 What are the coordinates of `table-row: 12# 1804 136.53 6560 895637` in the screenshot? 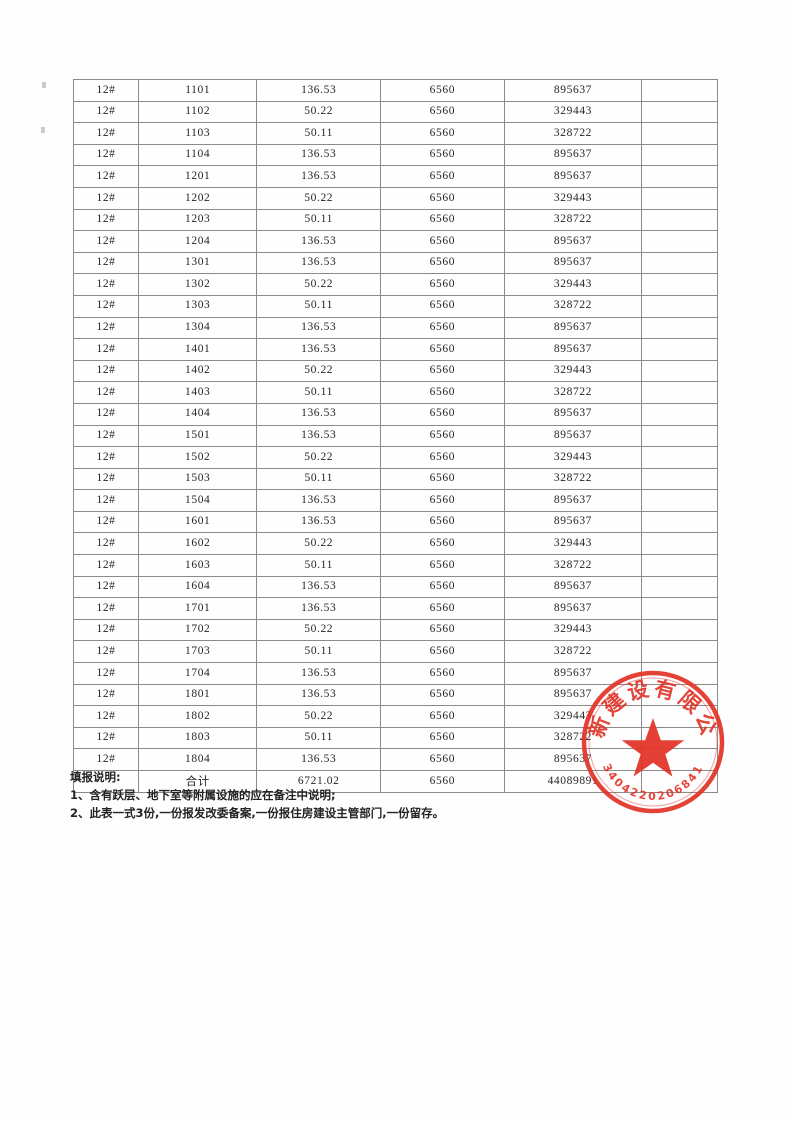 It's located at (395, 759).